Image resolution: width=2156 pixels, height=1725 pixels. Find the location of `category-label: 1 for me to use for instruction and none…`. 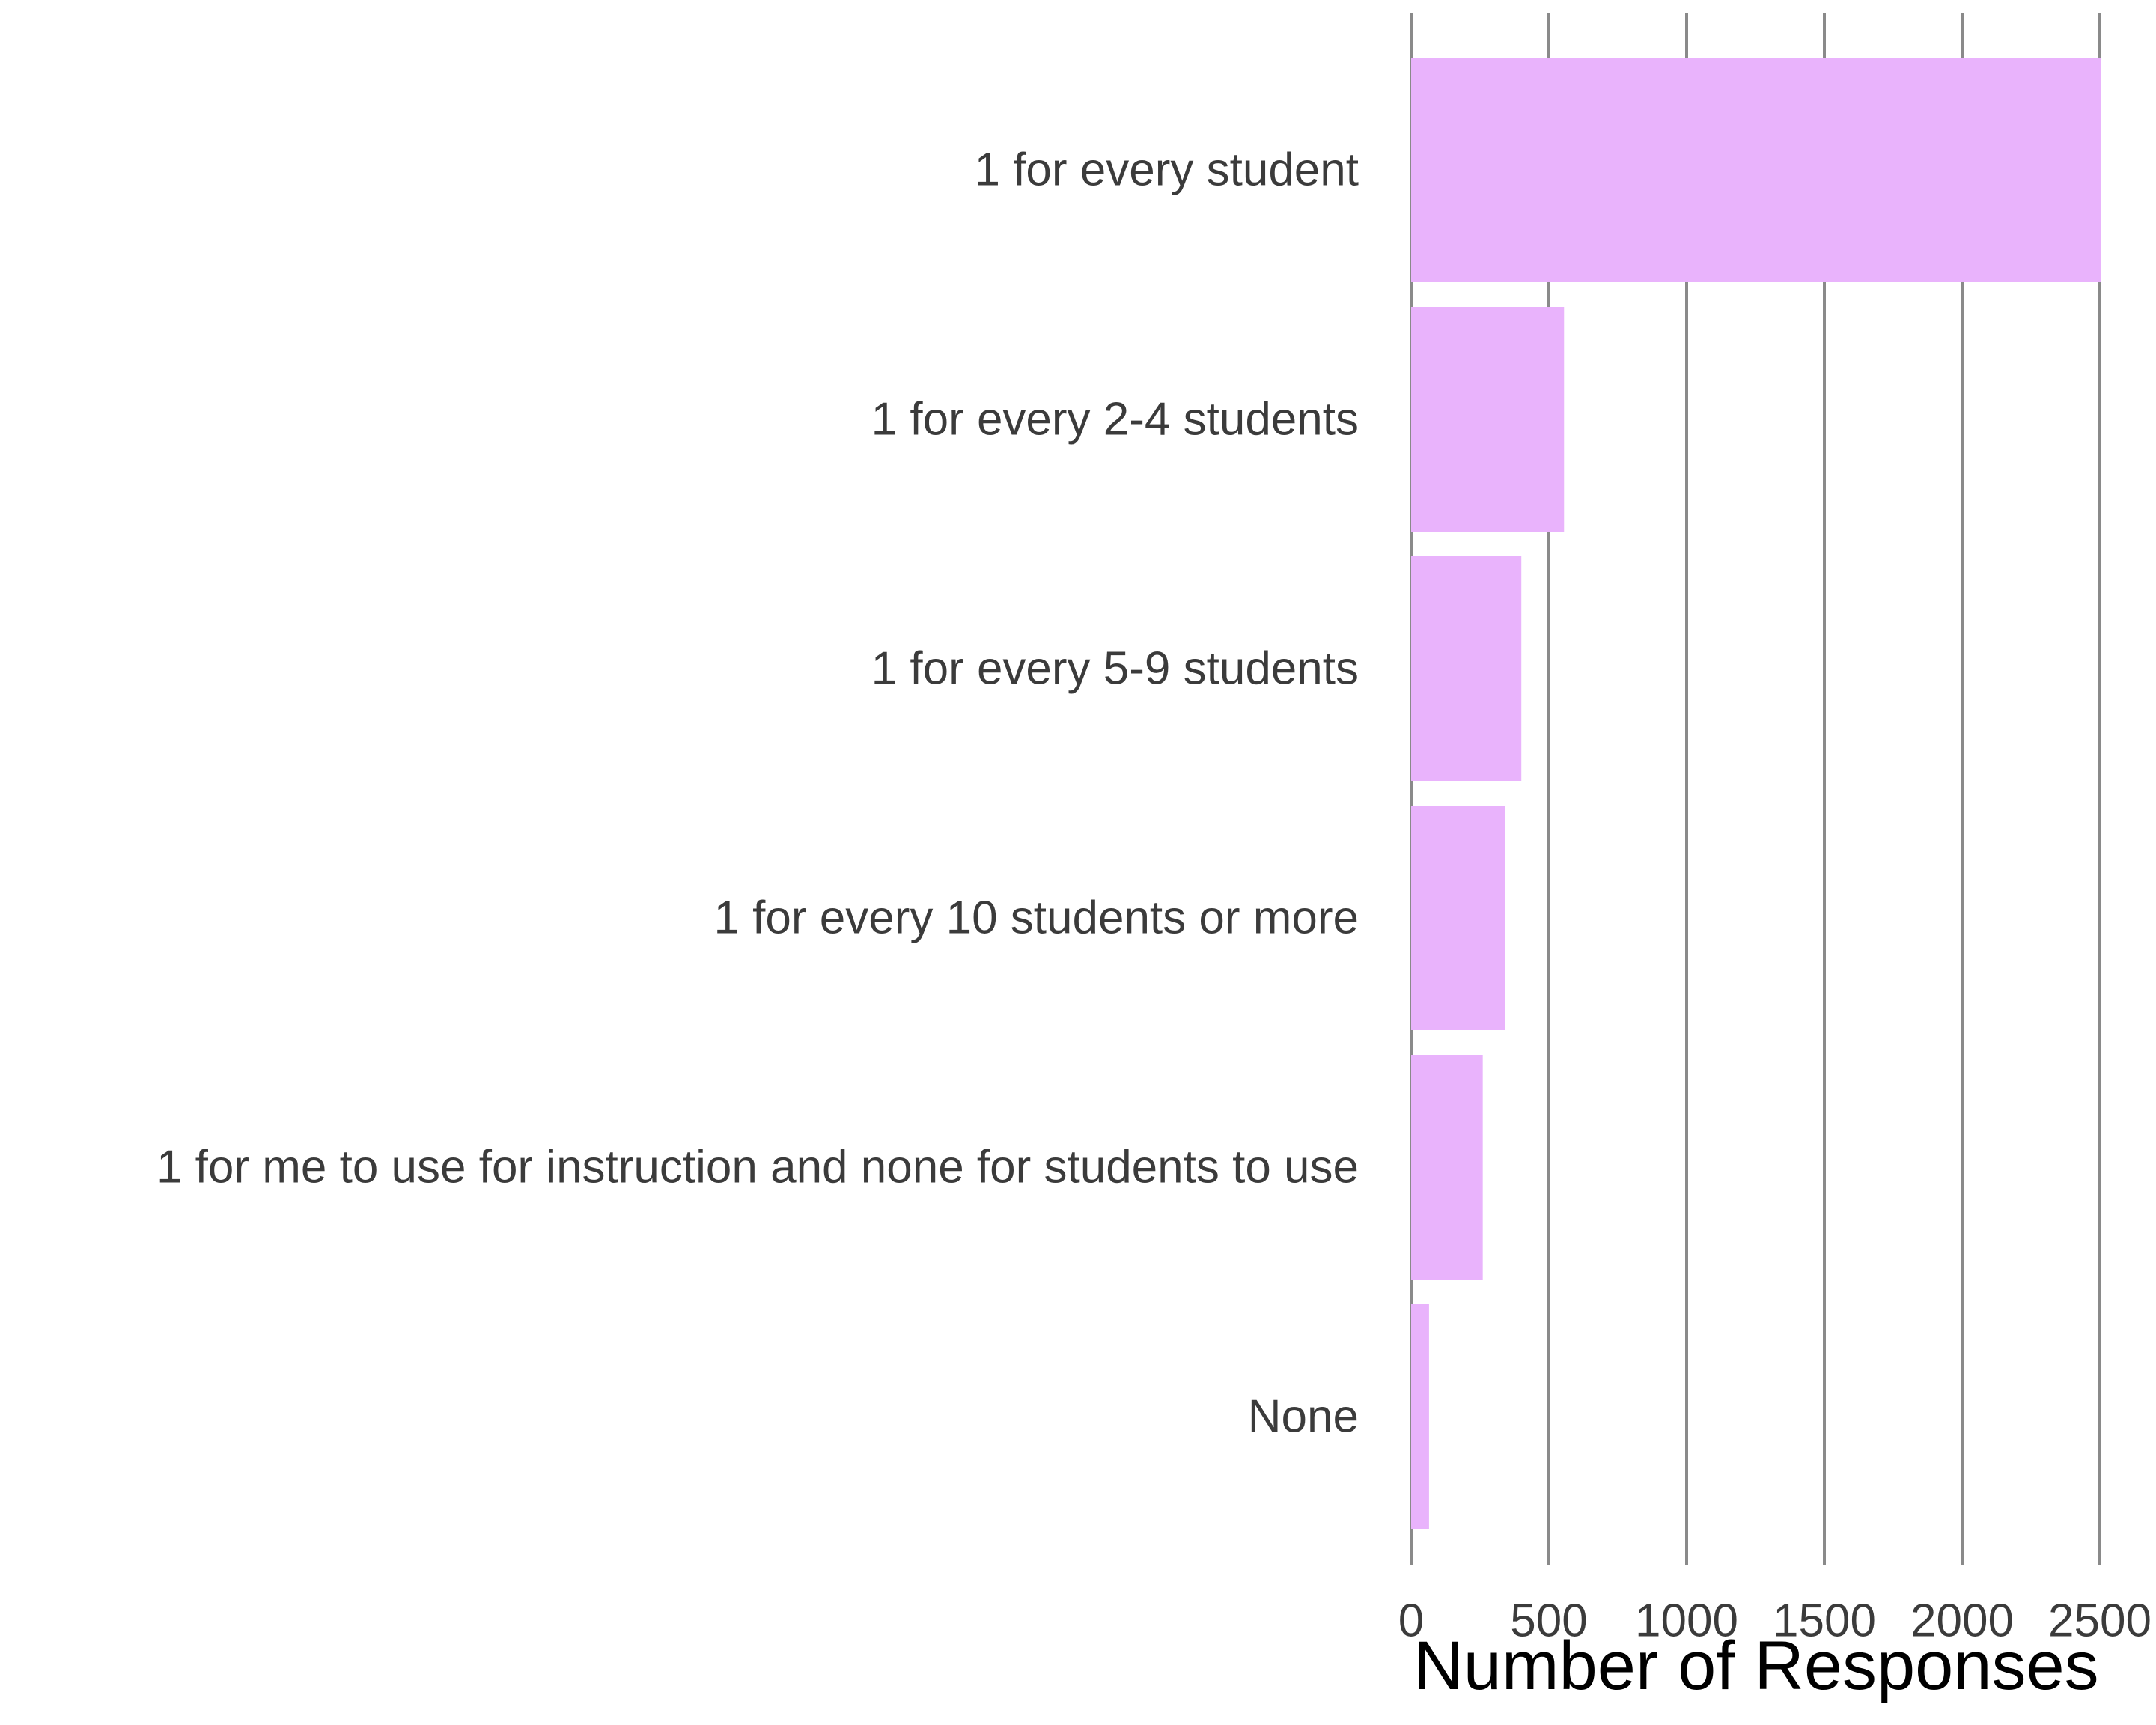

category-label: 1 for me to use for instruction and none… is located at coordinates (757, 1167).